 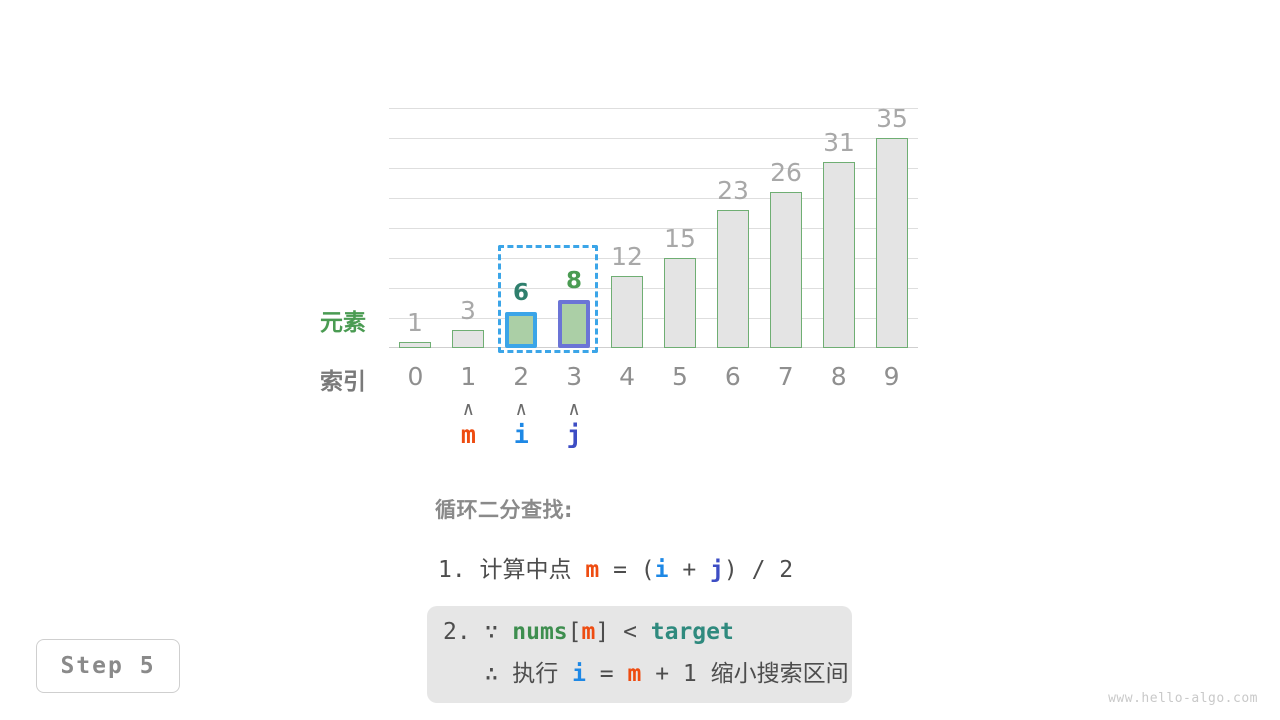 I want to click on pointer-caret-m: ∧, so click(x=468, y=409).